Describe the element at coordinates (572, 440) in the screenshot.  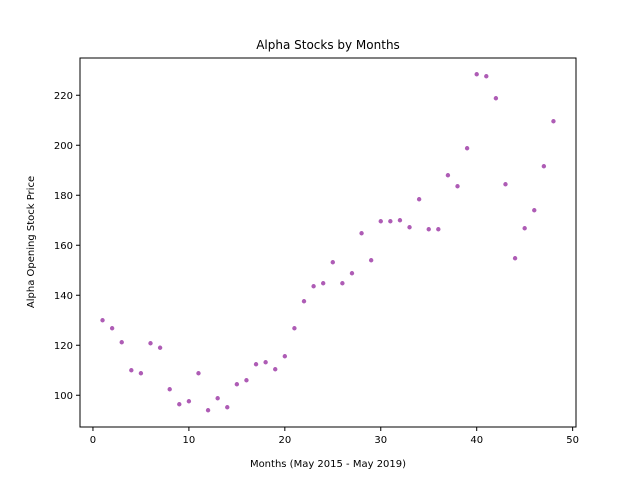
I see `x-tick-label: 50` at that location.